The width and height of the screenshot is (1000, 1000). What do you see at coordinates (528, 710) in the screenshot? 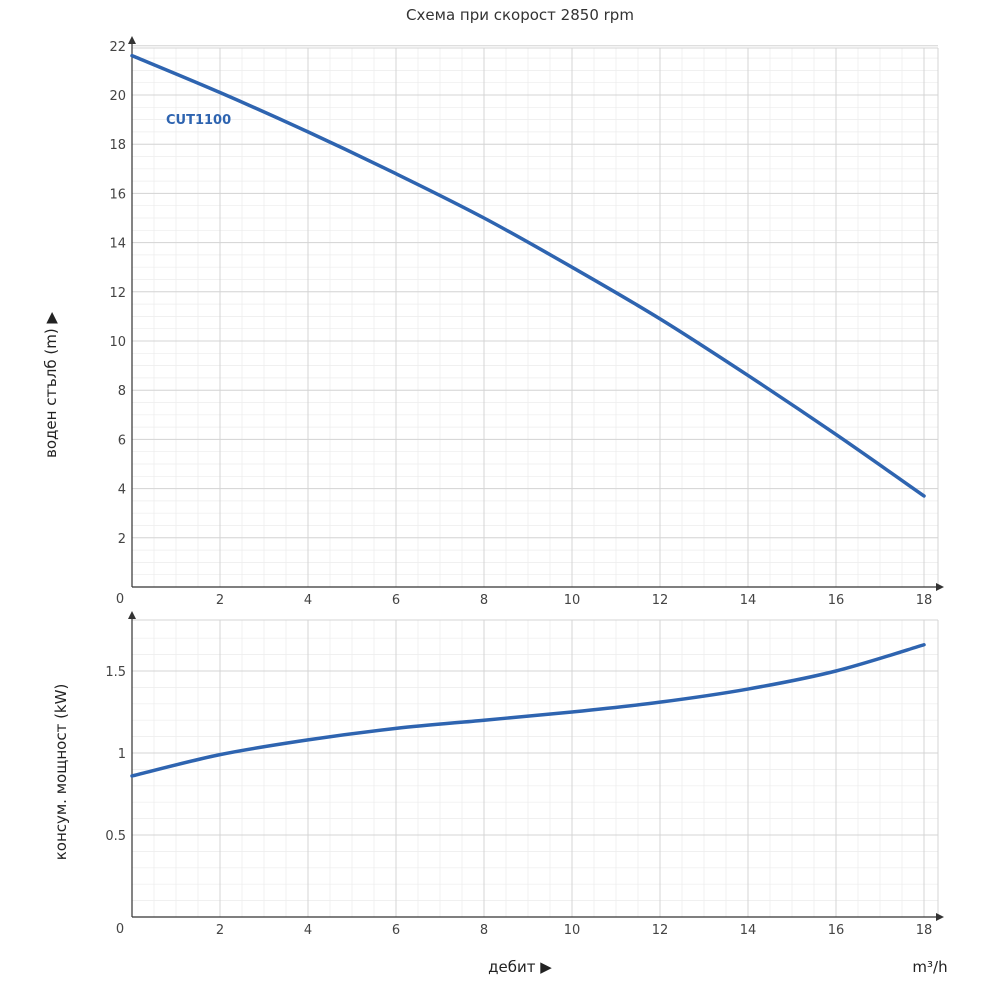
I see `series-line` at bounding box center [528, 710].